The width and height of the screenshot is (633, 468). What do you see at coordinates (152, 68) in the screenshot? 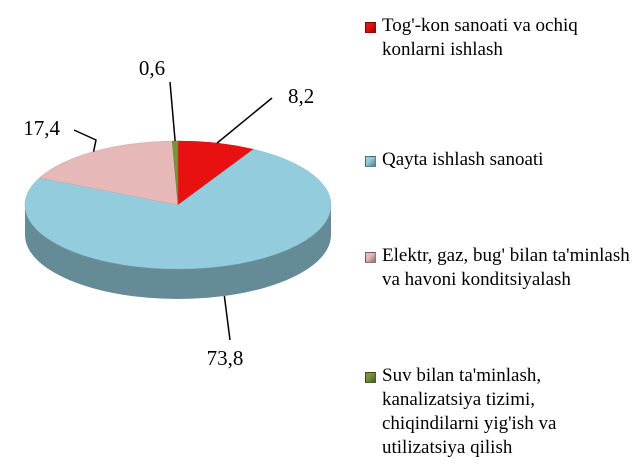
I see `data-label: 0,6` at bounding box center [152, 68].